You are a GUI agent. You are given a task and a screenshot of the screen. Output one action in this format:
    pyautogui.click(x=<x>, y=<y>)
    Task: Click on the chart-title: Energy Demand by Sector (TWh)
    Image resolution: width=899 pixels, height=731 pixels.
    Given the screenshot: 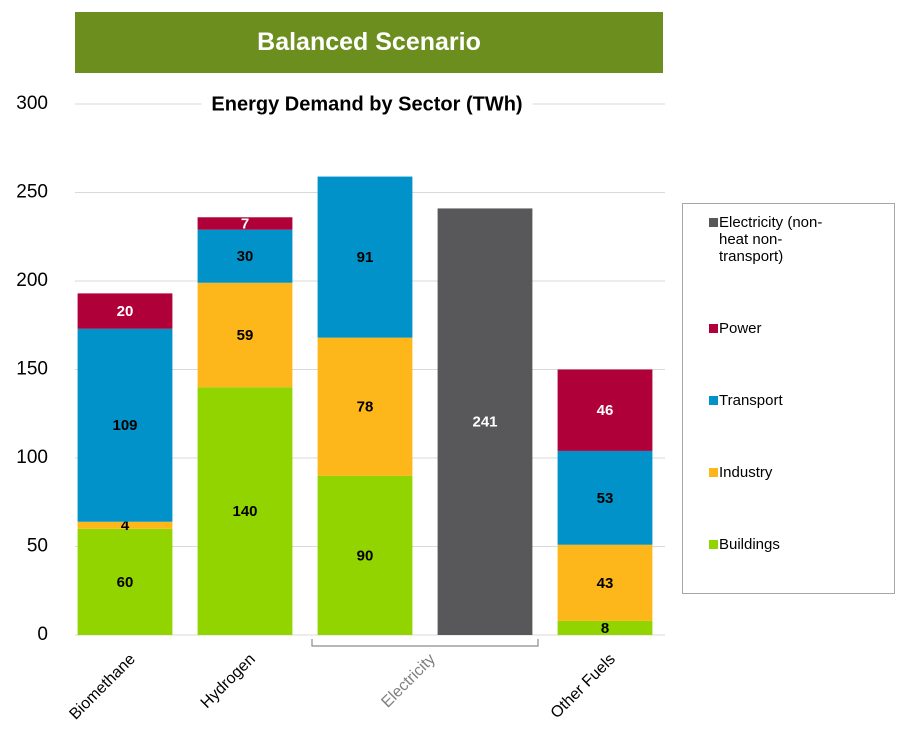 What is the action you would take?
    pyautogui.click(x=366, y=104)
    